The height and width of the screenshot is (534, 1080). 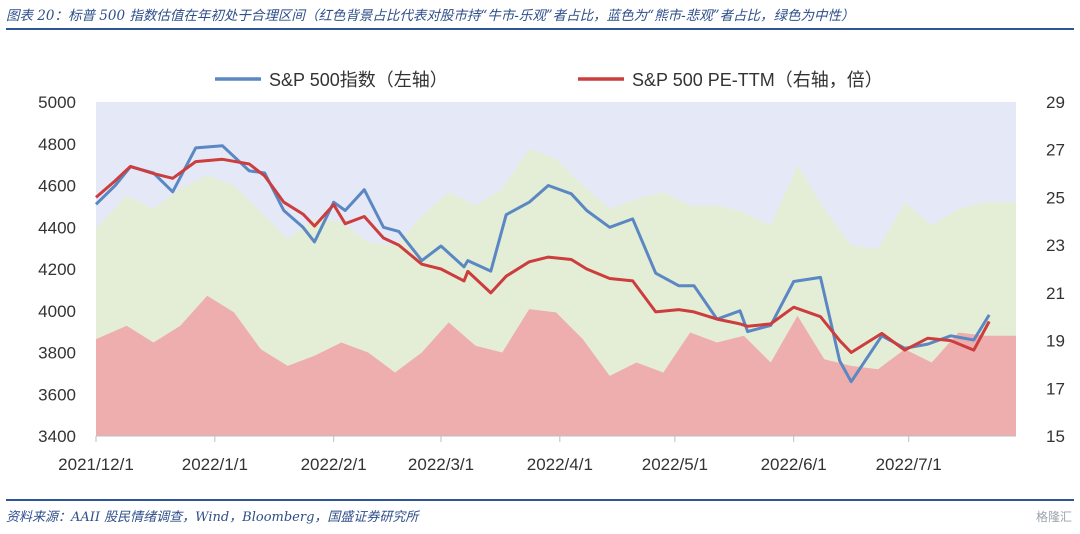 I want to click on y-right-tick-label: 17, so click(x=1055, y=388).